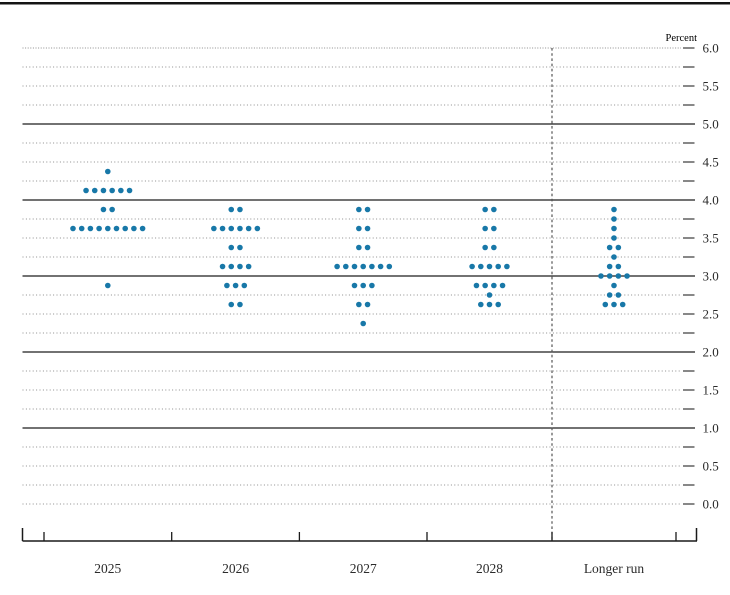 The width and height of the screenshot is (730, 595). I want to click on y-tick-label: 5.0, so click(711, 124).